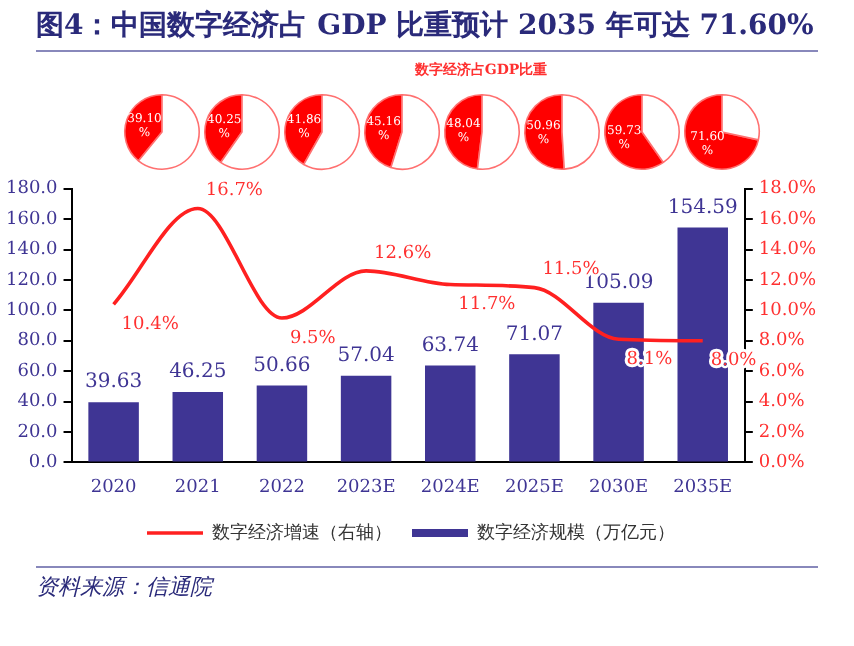 The width and height of the screenshot is (854, 646). Describe the element at coordinates (787, 311) in the screenshot. I see `y2-tick-label: 10.0%` at that location.